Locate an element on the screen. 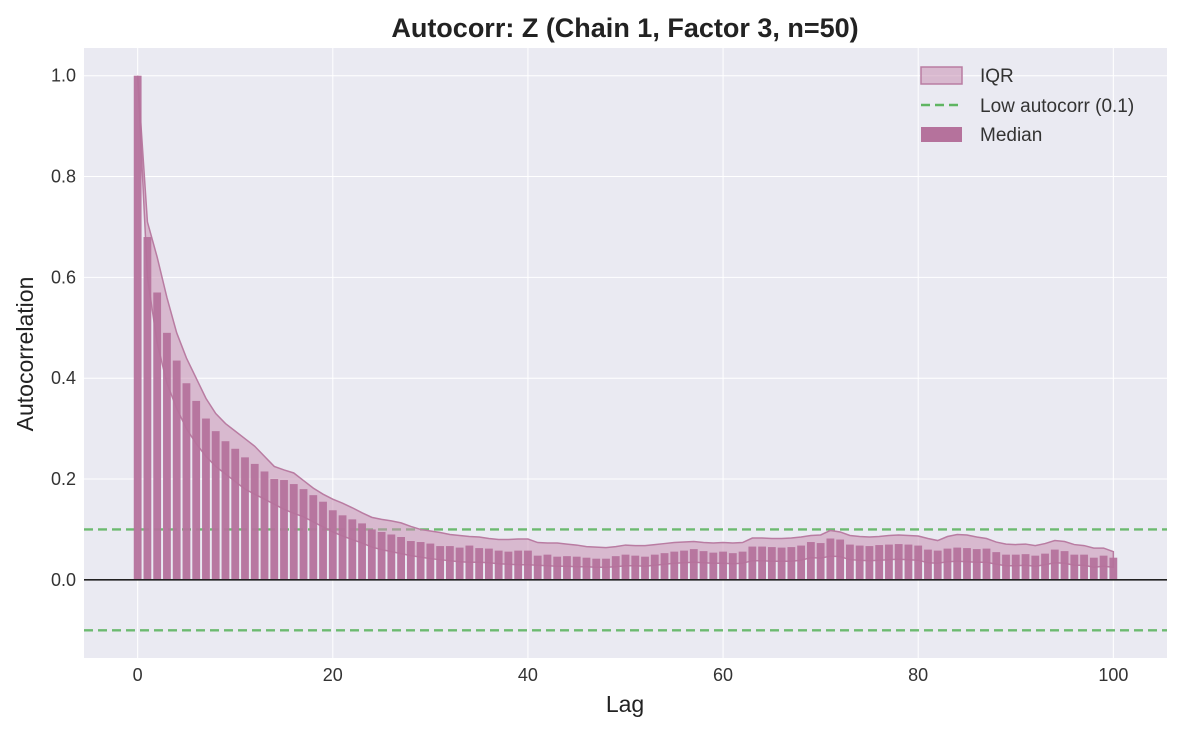  x-tick-label: 60 is located at coordinates (723, 675).